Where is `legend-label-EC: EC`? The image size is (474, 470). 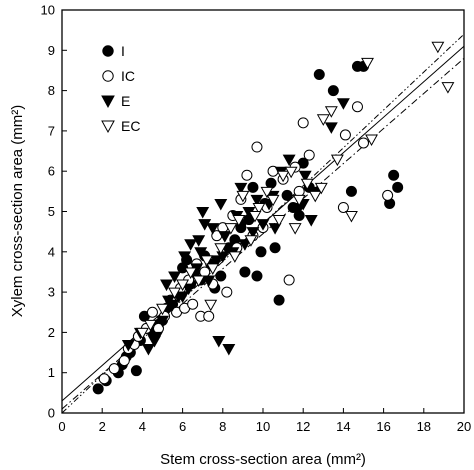 legend-label-EC: EC is located at coordinates (130, 126).